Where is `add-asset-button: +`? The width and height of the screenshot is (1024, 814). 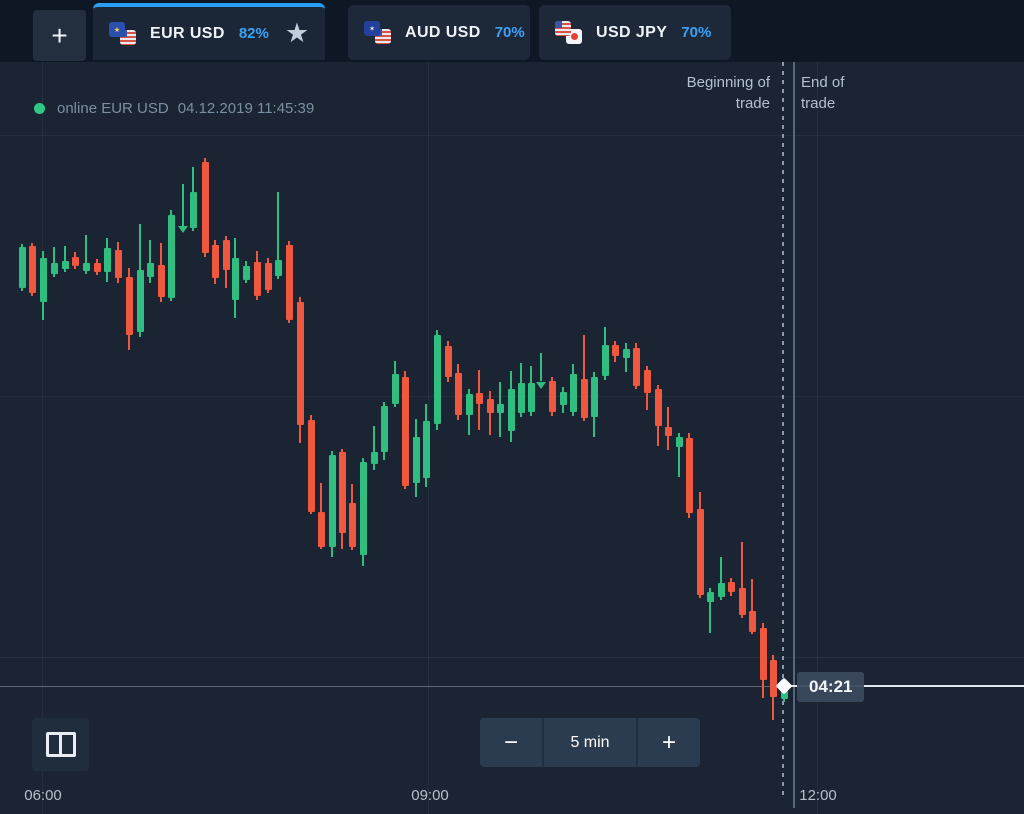 add-asset-button: + is located at coordinates (59, 35).